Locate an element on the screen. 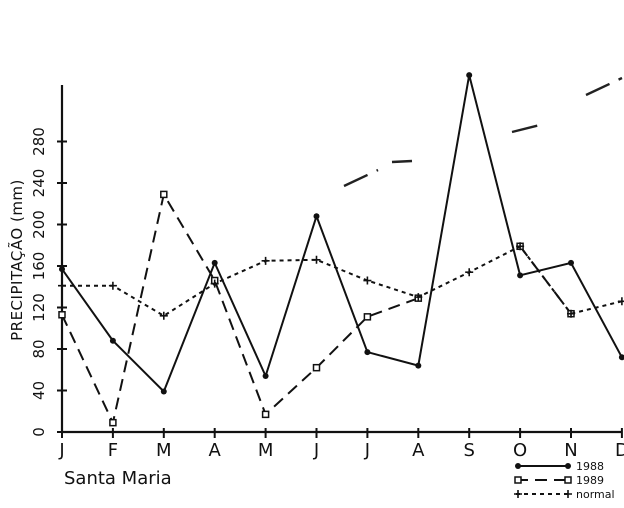 The height and width of the screenshot is (508, 624). legend-item: normal is located at coordinates (564, 494).